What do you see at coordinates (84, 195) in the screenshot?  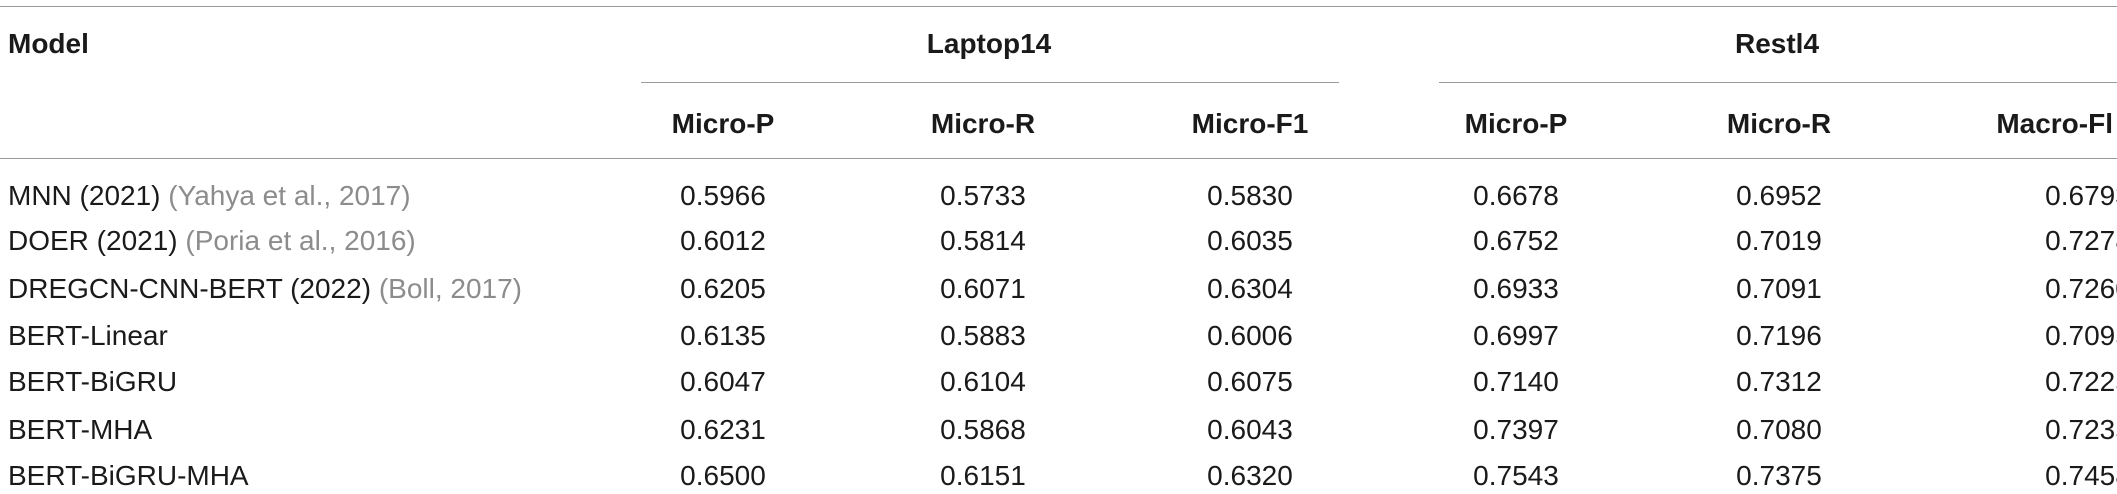 I see `model-label: MNN (2021)` at bounding box center [84, 195].